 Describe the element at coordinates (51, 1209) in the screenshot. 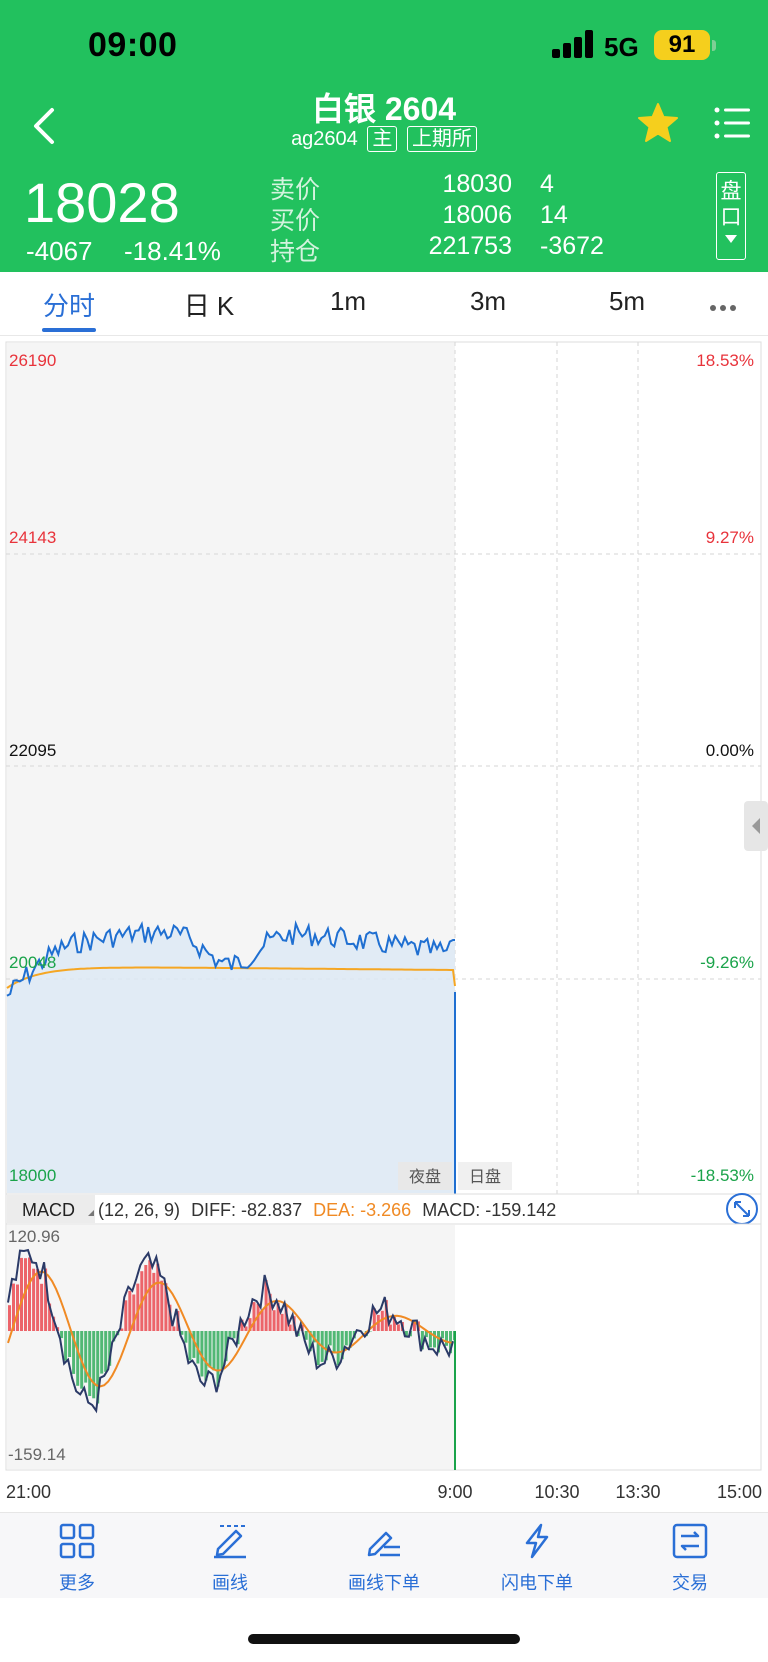

I see `macd-selector-bg` at that location.